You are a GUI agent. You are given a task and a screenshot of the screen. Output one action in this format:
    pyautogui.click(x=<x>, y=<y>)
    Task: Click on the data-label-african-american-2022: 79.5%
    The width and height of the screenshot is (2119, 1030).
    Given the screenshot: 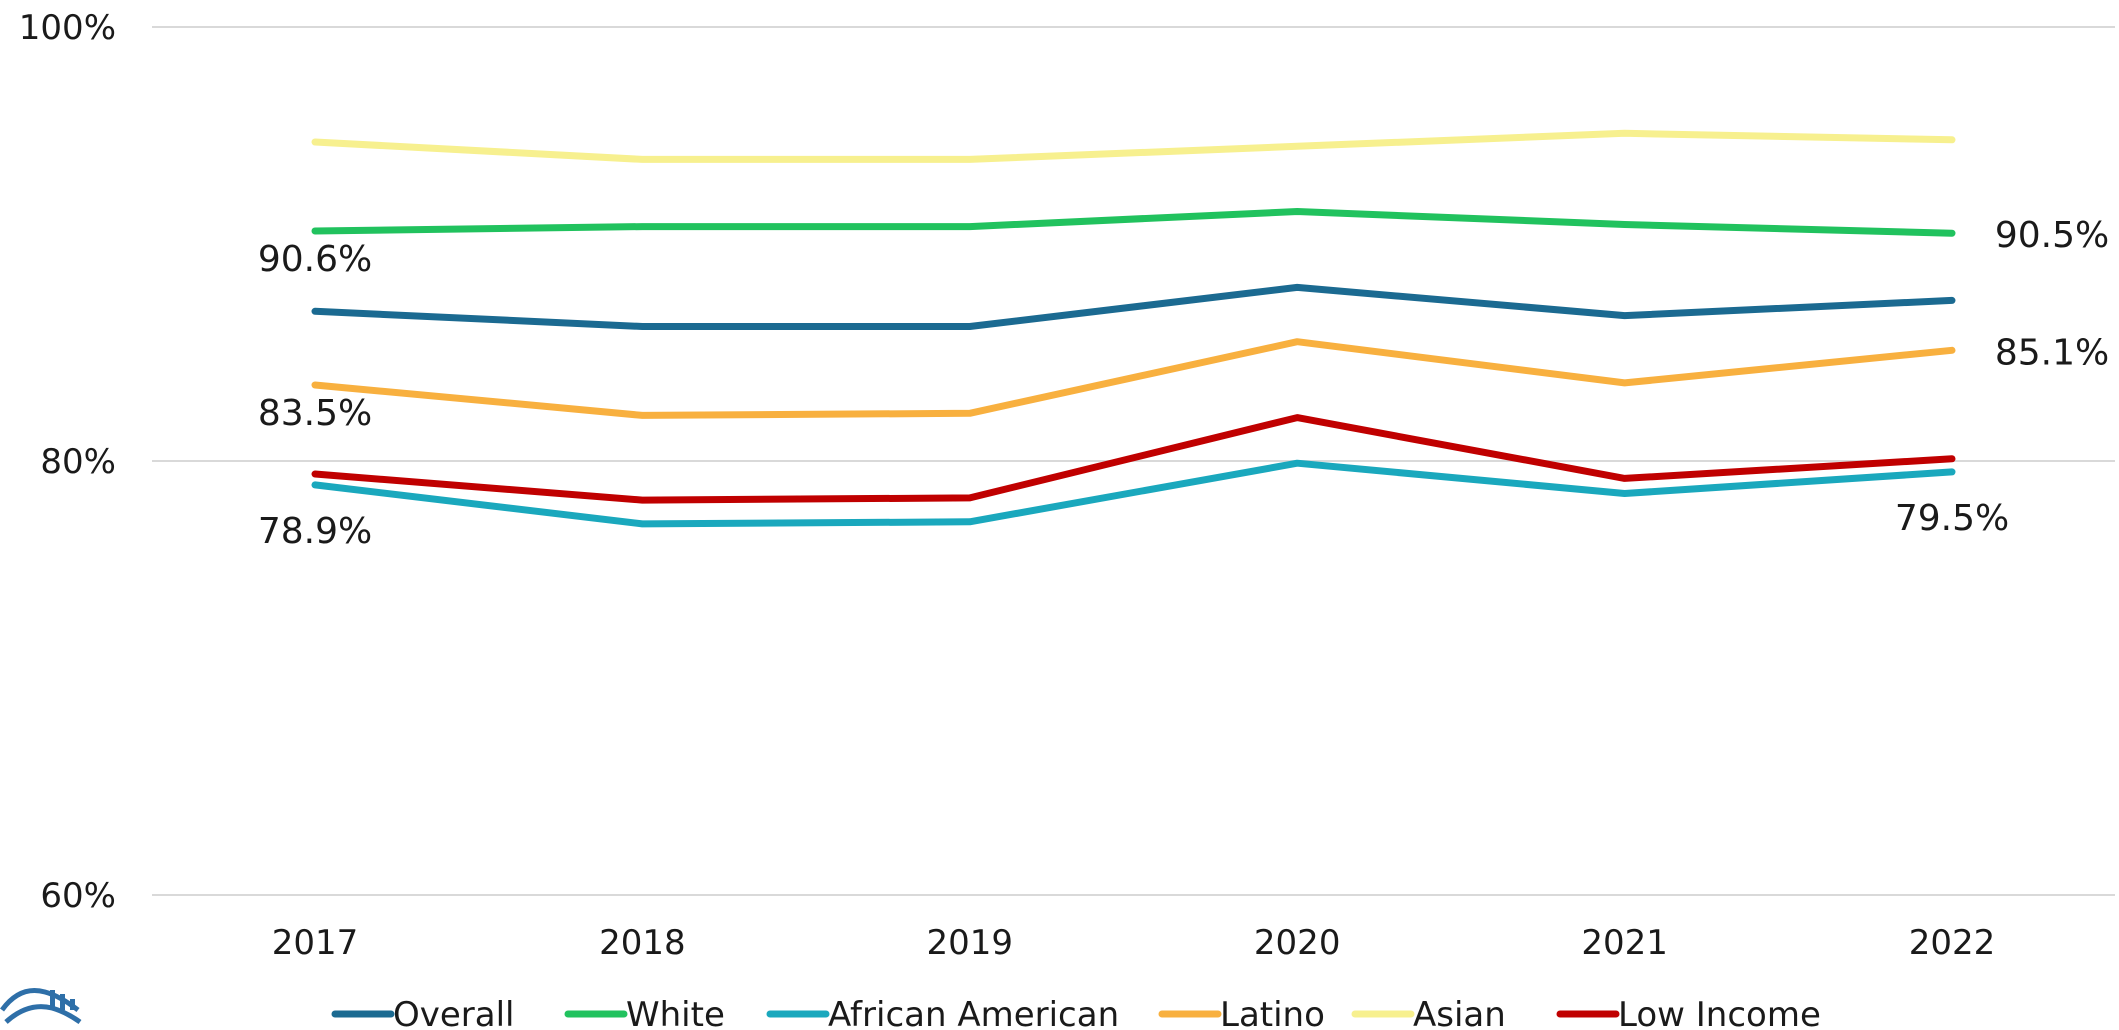 What is the action you would take?
    pyautogui.click(x=1952, y=518)
    